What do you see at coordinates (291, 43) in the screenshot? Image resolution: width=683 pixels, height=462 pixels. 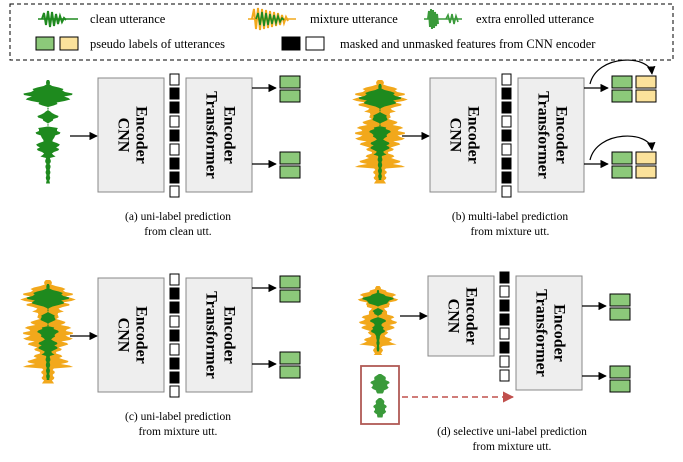 I see `legend-masked-box` at bounding box center [291, 43].